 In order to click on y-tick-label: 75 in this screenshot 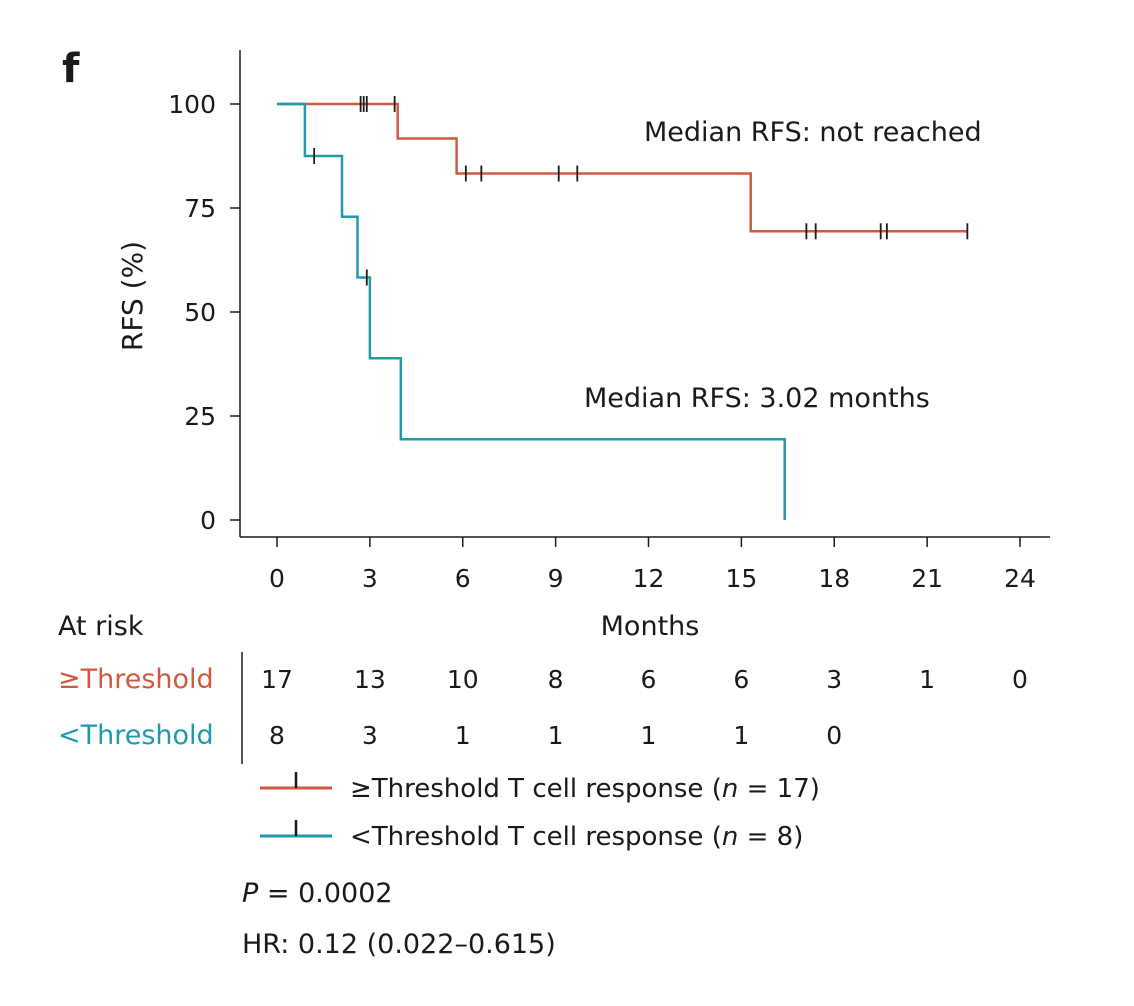, I will do `click(200, 208)`.